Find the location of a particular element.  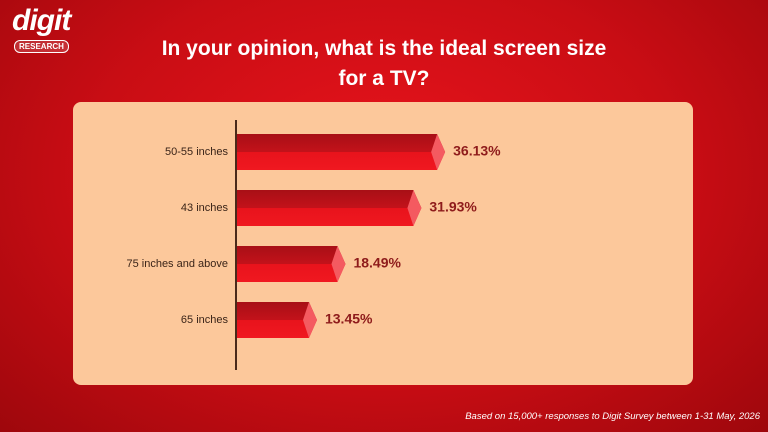

value-label: 31.93% is located at coordinates (453, 207).